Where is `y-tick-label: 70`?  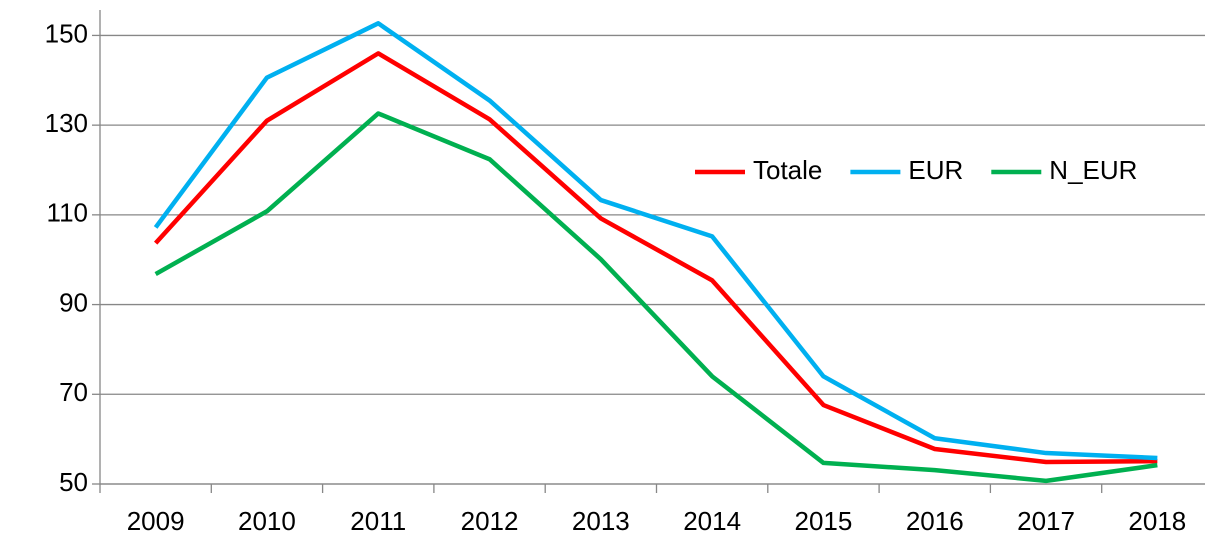 y-tick-label: 70 is located at coordinates (73, 392).